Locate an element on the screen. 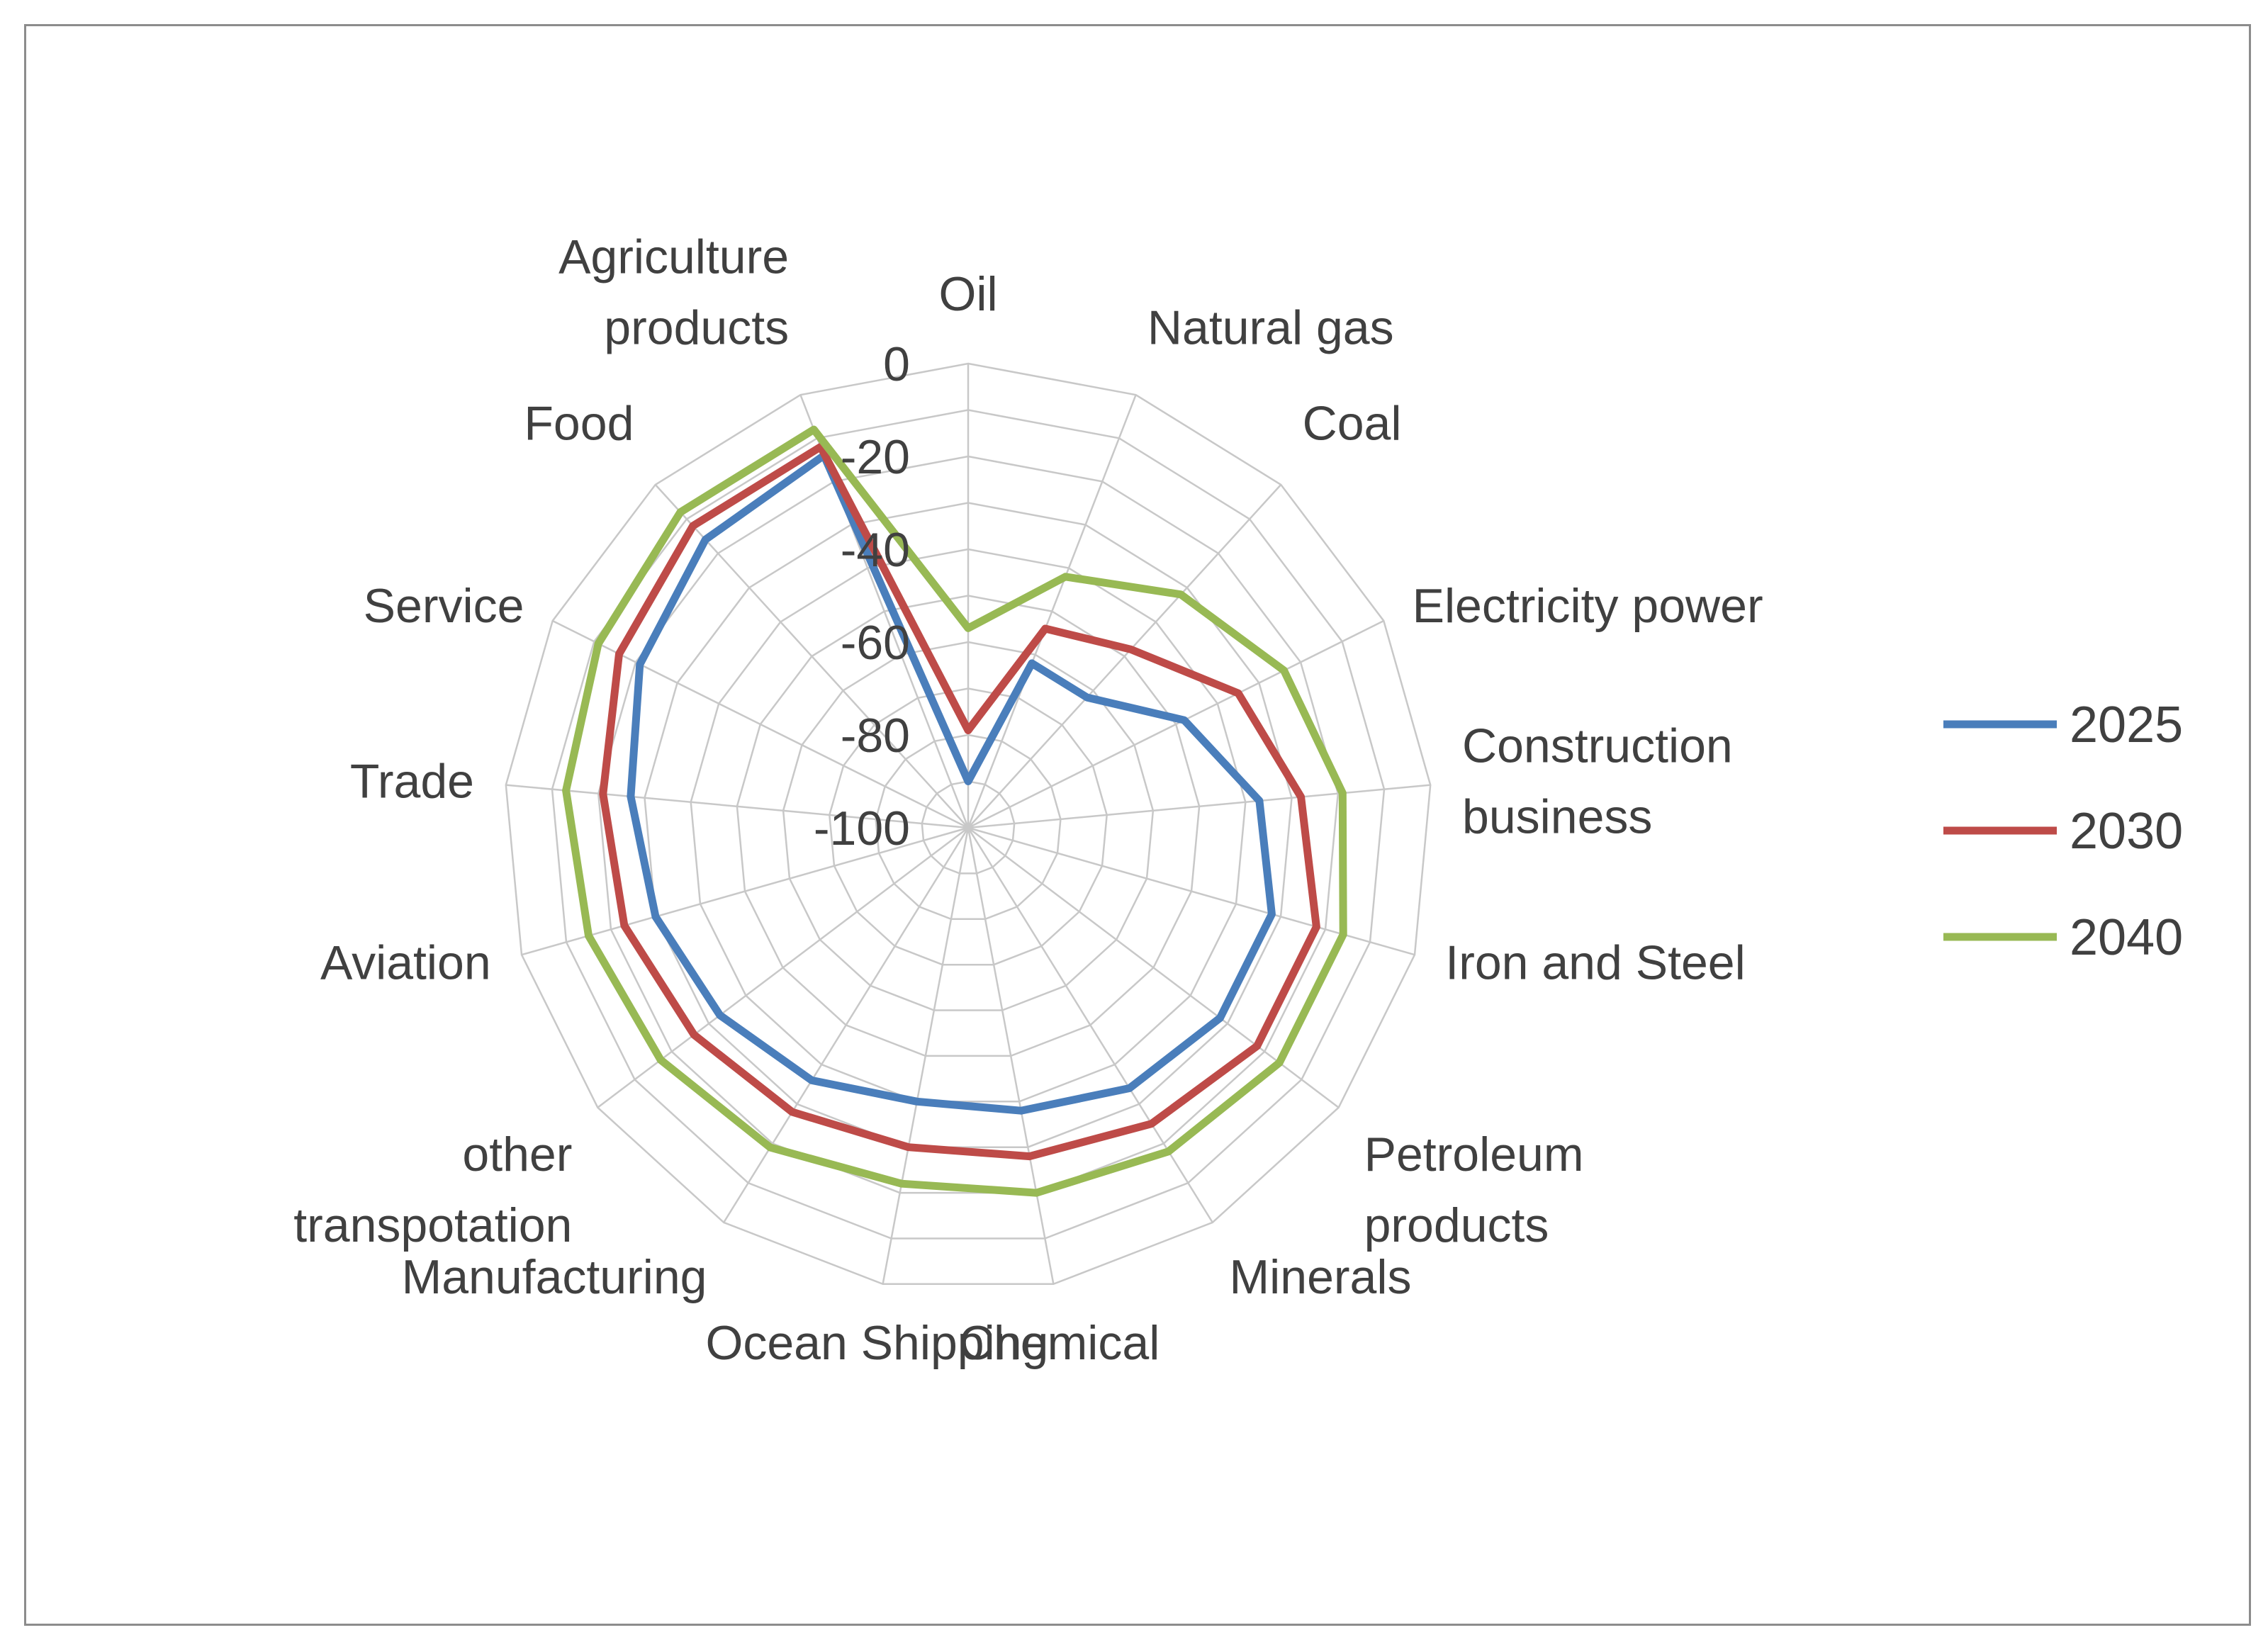 The width and height of the screenshot is (2268, 1652). category-label: Agriculture products is located at coordinates (673, 292).